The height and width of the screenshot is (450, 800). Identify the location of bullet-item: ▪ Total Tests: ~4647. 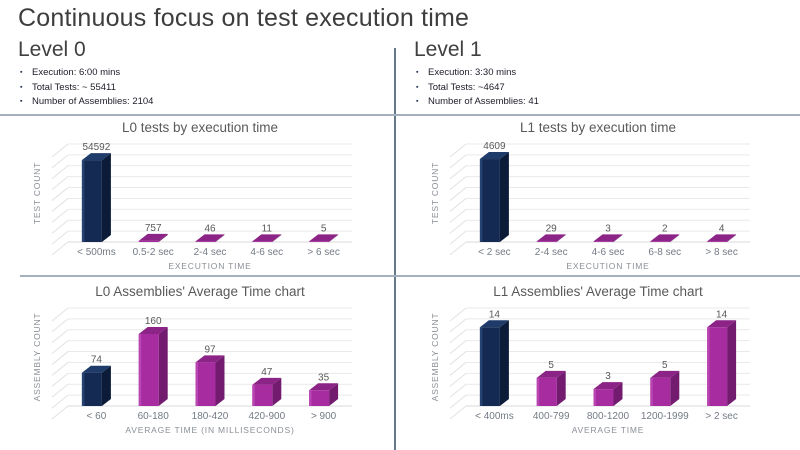
(599, 88).